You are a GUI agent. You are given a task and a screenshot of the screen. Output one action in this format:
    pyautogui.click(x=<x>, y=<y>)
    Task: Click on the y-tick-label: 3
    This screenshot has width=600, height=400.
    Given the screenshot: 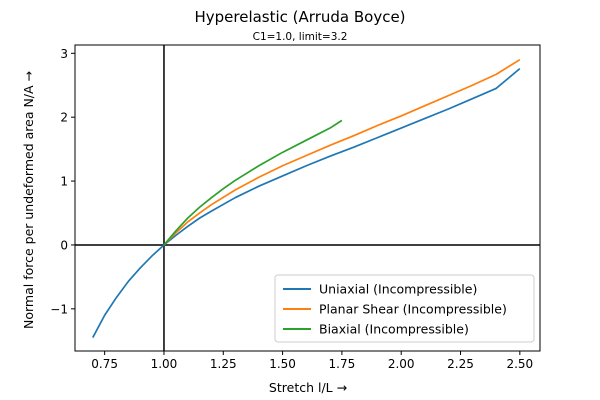 What is the action you would take?
    pyautogui.click(x=64, y=54)
    